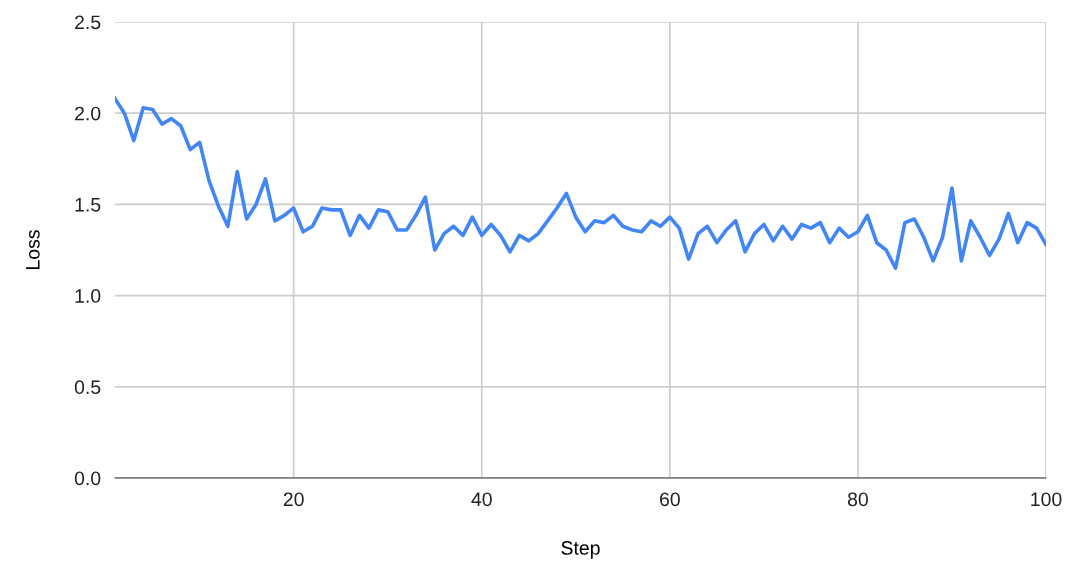 The width and height of the screenshot is (1066, 565). What do you see at coordinates (87, 478) in the screenshot?
I see `y-tick-label: 0.0` at bounding box center [87, 478].